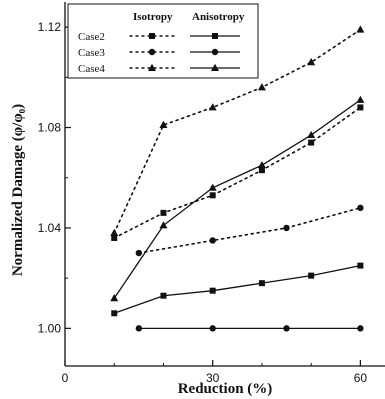 The height and width of the screenshot is (399, 385). I want to click on legend-label-case4: Case4, so click(91, 69).